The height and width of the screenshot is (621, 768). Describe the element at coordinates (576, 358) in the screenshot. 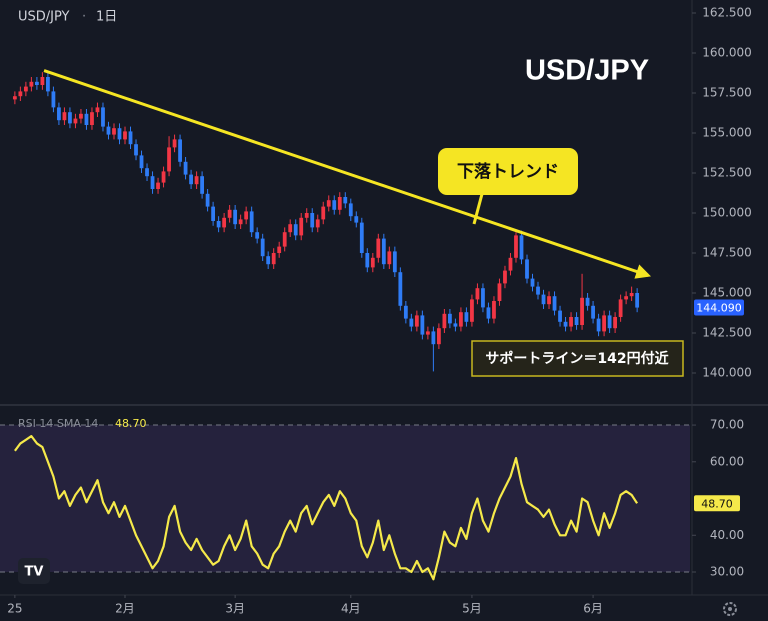

I see `support-text: サポートライン＝142円付近` at that location.